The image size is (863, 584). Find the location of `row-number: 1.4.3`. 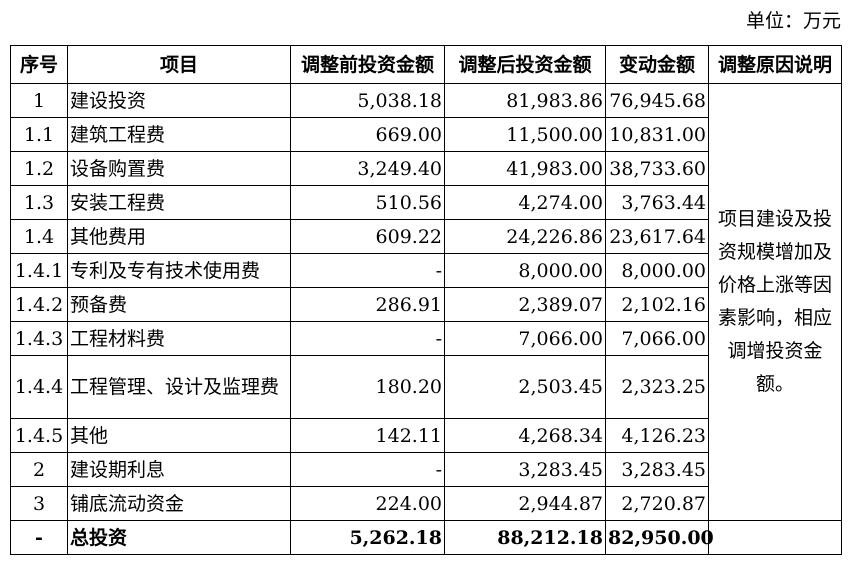

row-number: 1.4.3 is located at coordinates (39, 338).